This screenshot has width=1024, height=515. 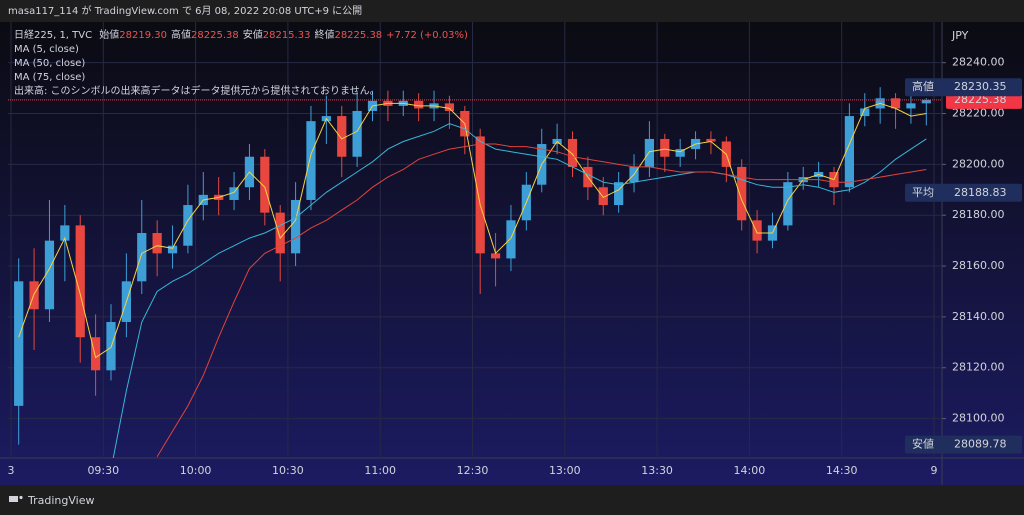 What do you see at coordinates (103, 470) in the screenshot?
I see `x-tick-label: 09:30` at bounding box center [103, 470].